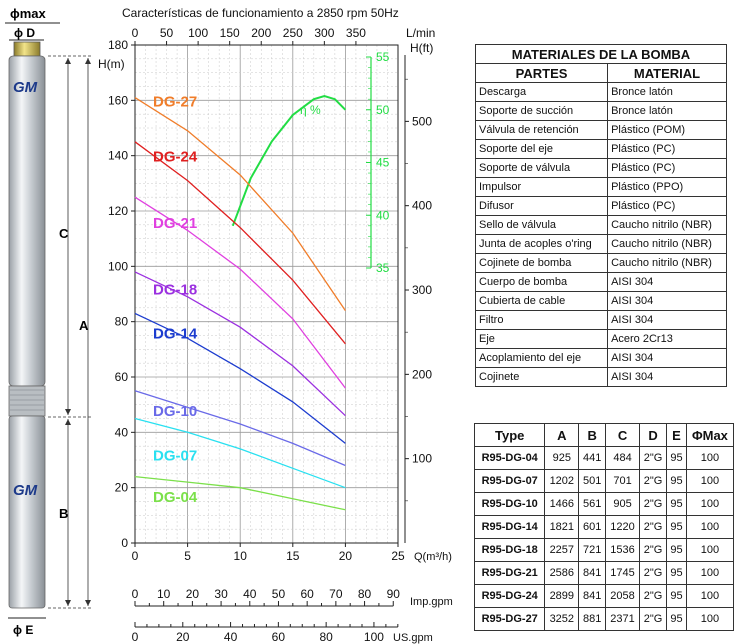  What do you see at coordinates (175, 223) in the screenshot?
I see `series-label-dg-21: DG-21` at bounding box center [175, 223].